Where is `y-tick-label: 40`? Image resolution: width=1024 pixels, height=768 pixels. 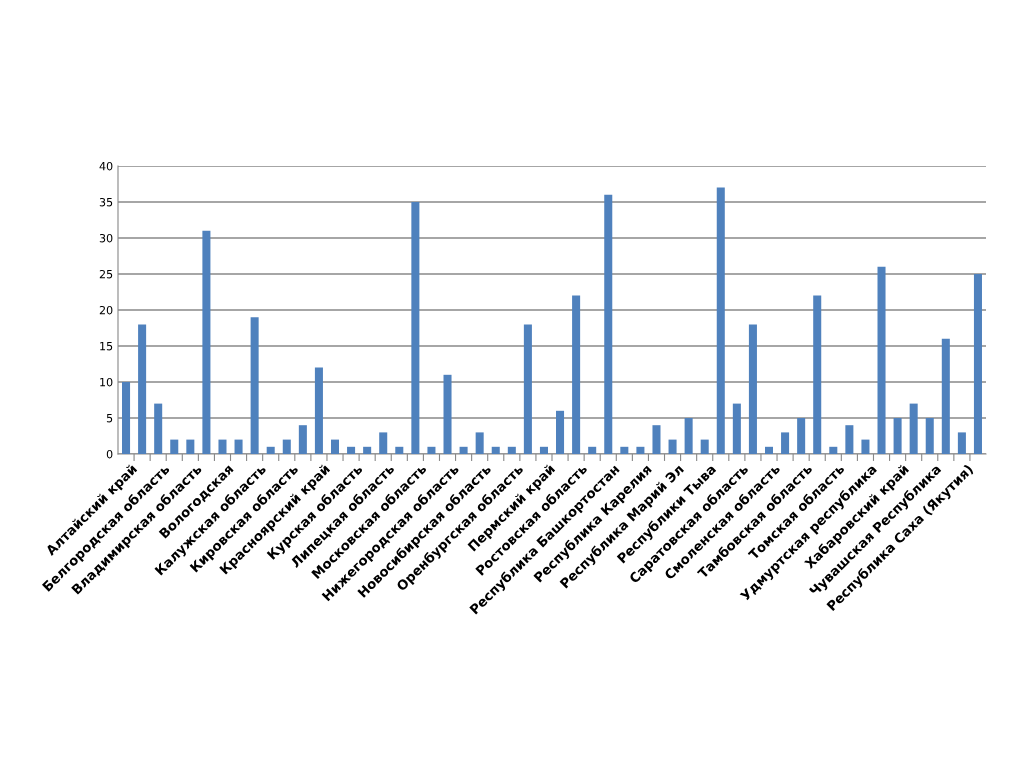
y-tick-label: 40 is located at coordinates (106, 166).